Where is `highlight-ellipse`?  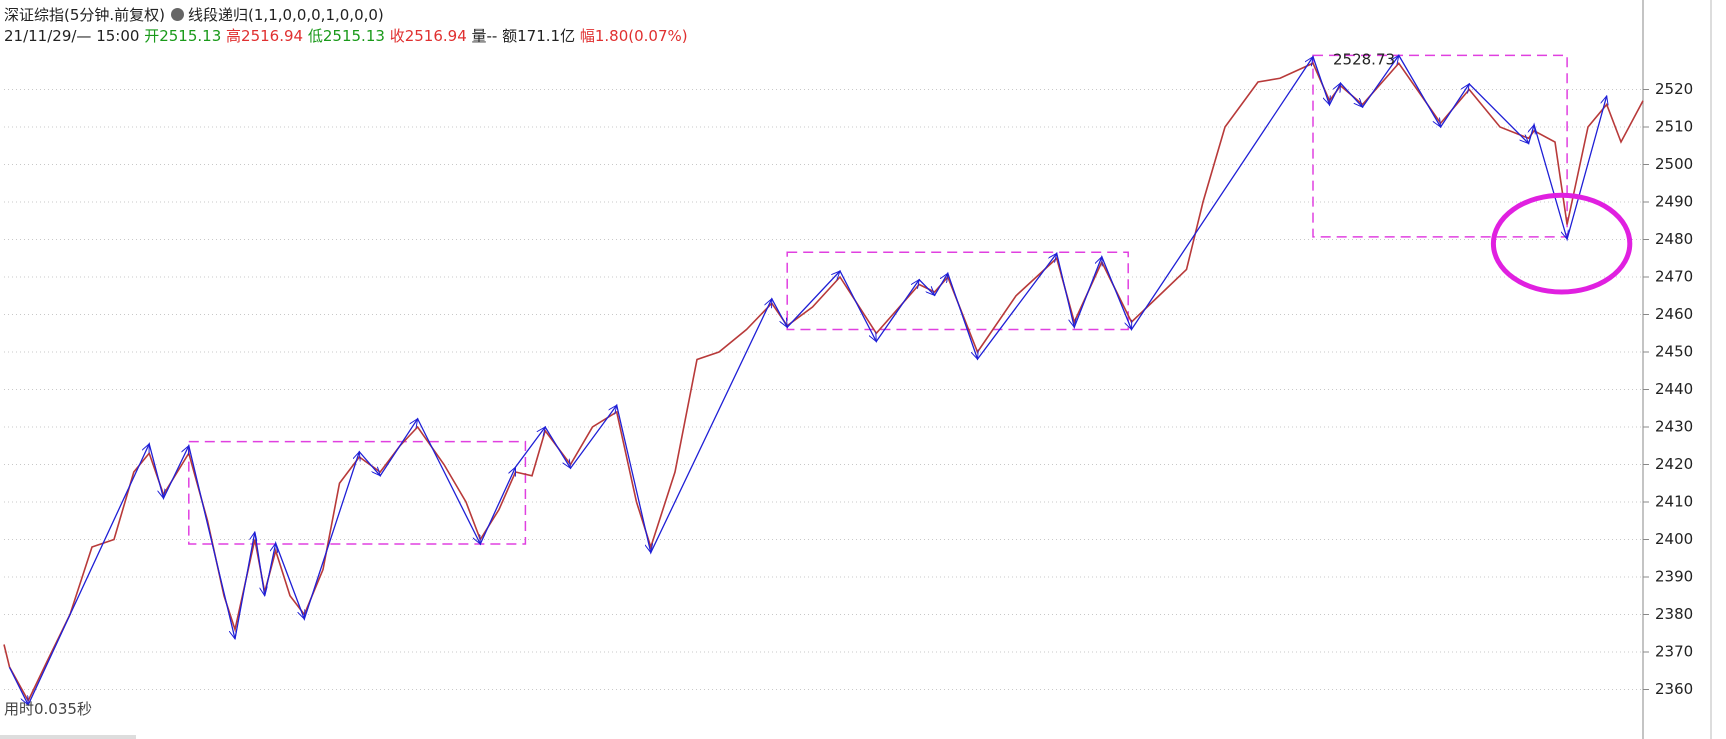
highlight-ellipse is located at coordinates (1561, 243).